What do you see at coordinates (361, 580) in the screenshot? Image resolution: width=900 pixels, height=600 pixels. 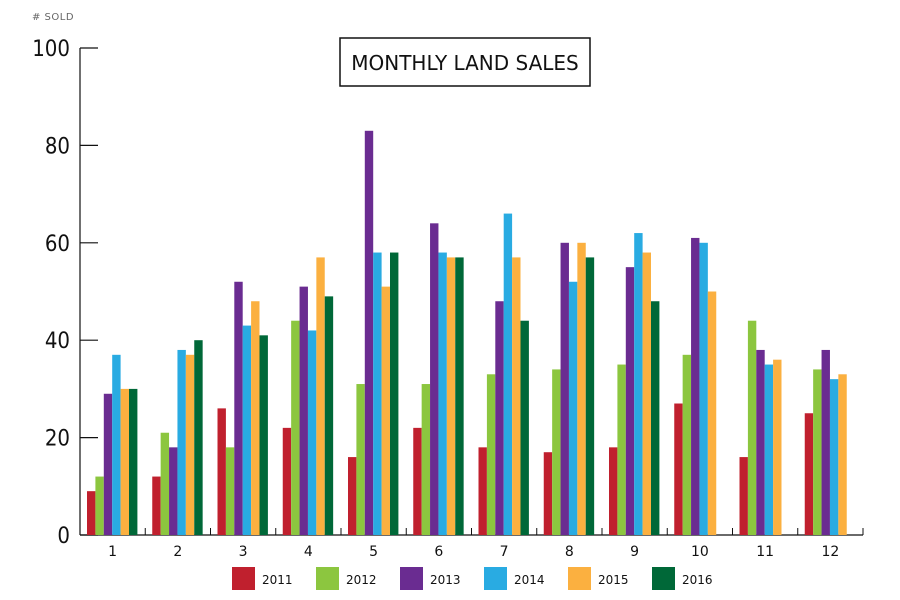 I see `legend-label-2012: 2012` at bounding box center [361, 580].